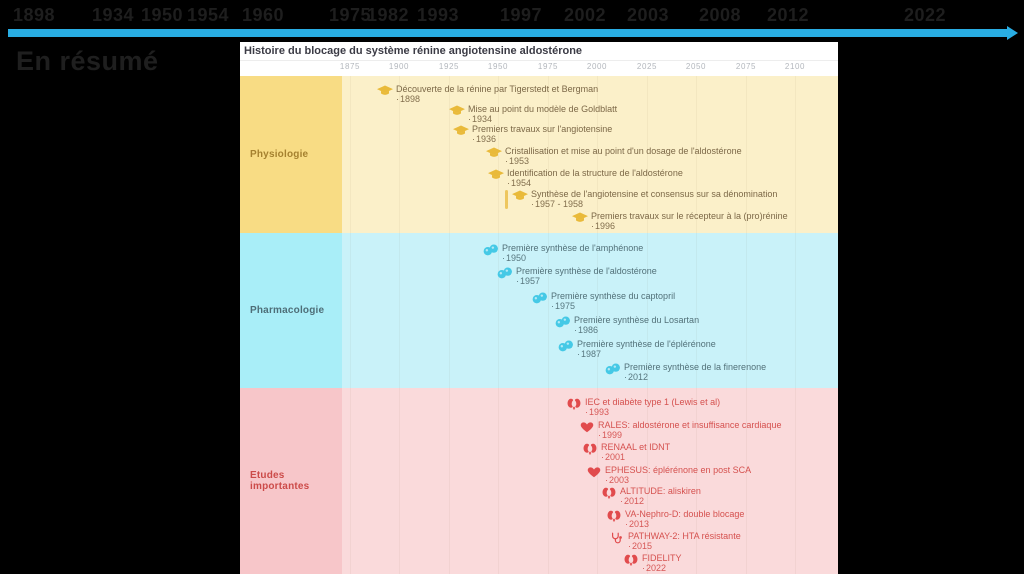 Image resolution: width=1024 pixels, height=574 pixels. I want to click on band-label-pharmacologie: Pharmacologie, so click(291, 310).